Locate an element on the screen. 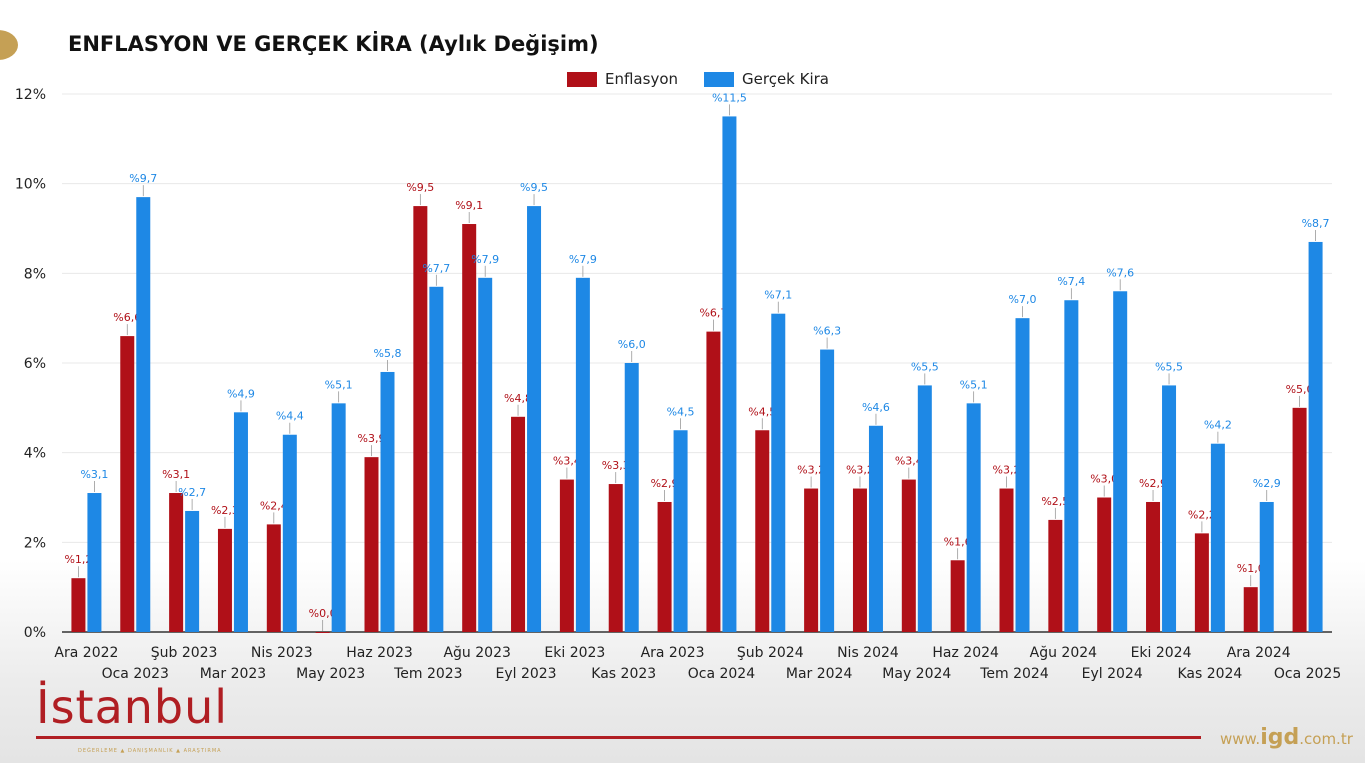  data-label: %4,8 is located at coordinates (518, 398).